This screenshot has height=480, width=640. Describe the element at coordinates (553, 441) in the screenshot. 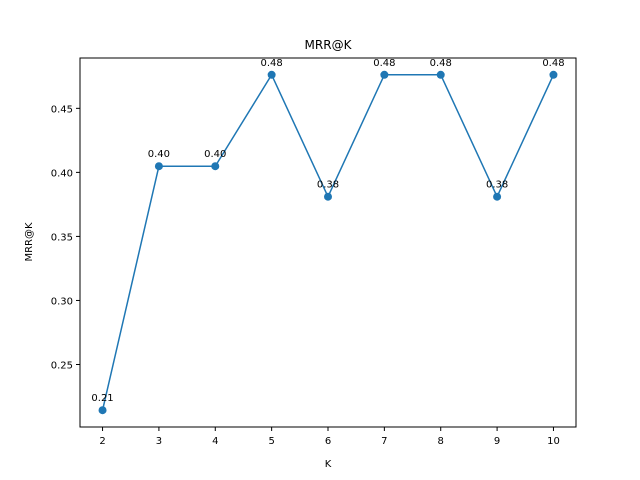

I see `x-tick-label: 10` at that location.